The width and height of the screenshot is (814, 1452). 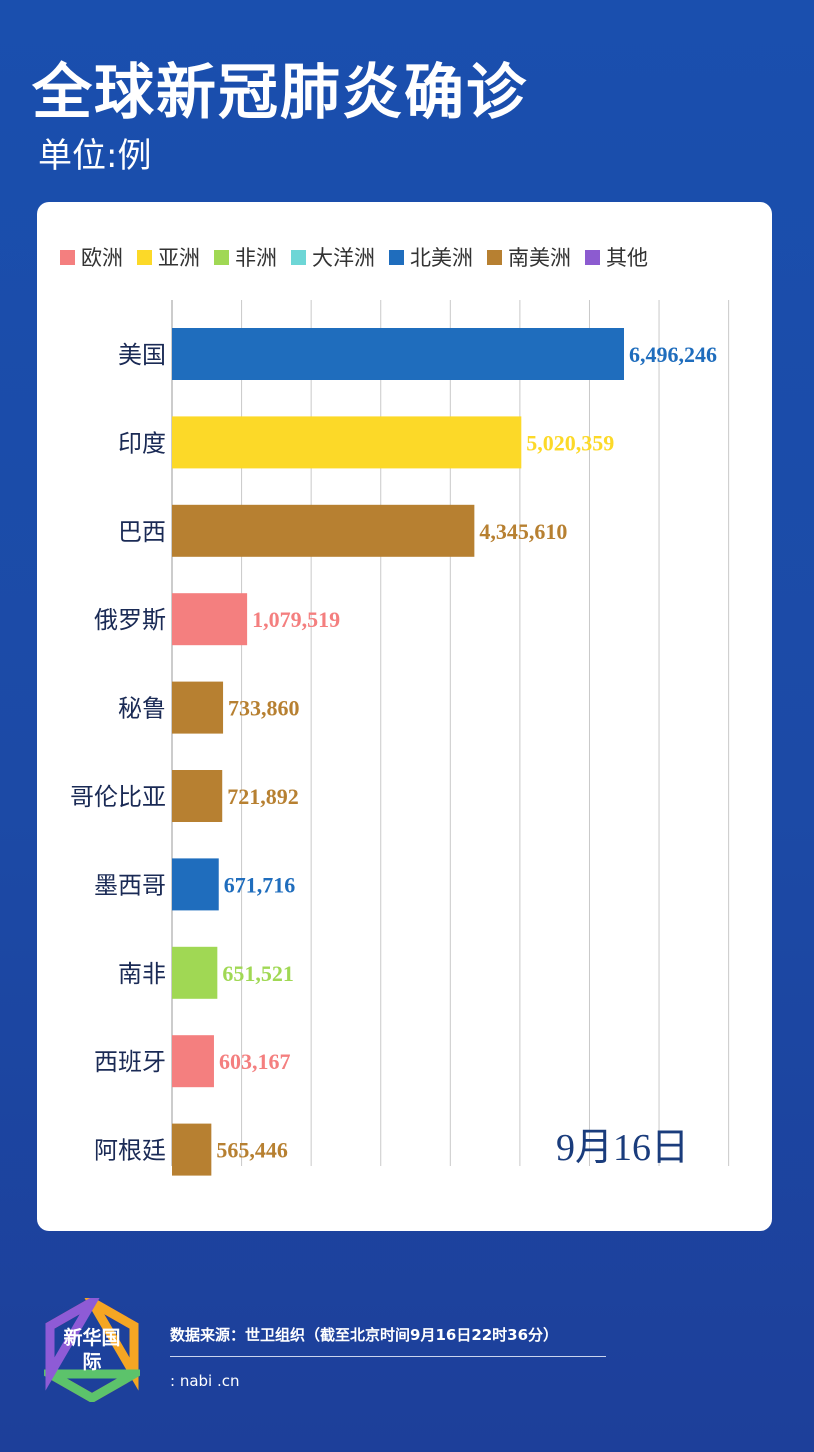 What do you see at coordinates (95, 156) in the screenshot?
I see `unit-label: 单位:例` at bounding box center [95, 156].